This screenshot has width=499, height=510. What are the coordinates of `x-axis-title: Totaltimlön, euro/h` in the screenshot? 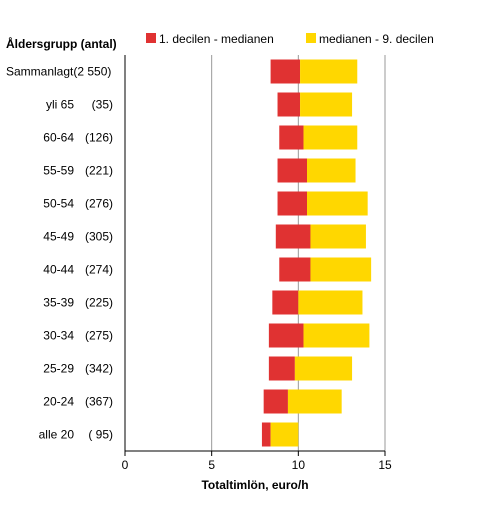 It's located at (254, 485).